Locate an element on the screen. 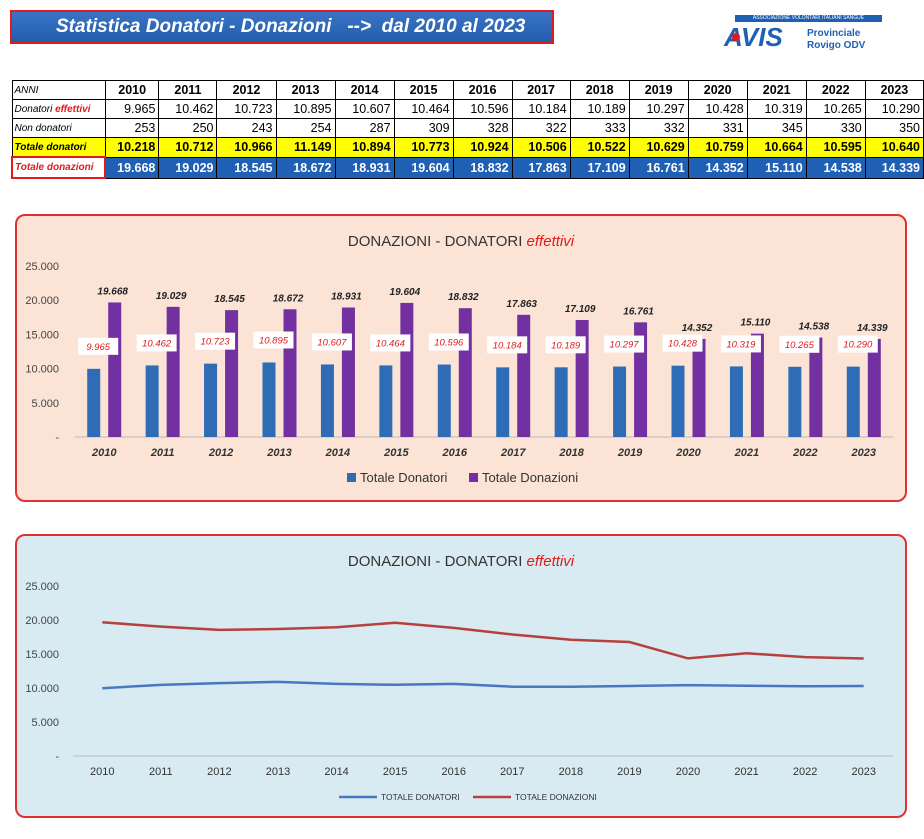  table-cell: 253 is located at coordinates (132, 128).